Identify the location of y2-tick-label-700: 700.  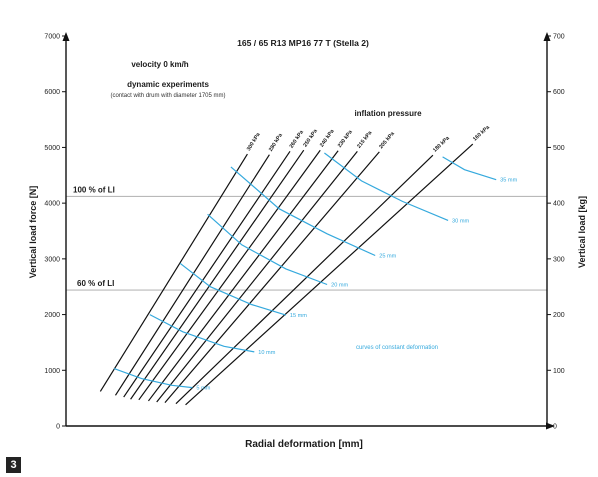
(559, 37).